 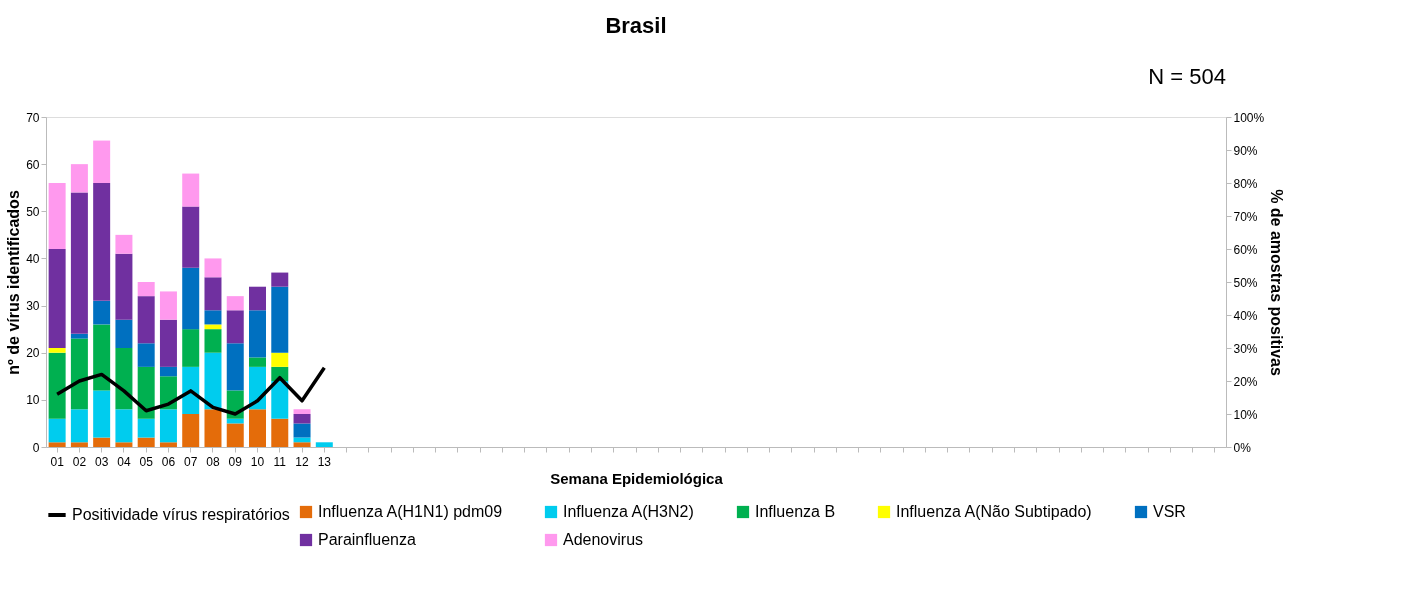 What do you see at coordinates (33, 258) in the screenshot?
I see `y-tick-label: 40` at bounding box center [33, 258].